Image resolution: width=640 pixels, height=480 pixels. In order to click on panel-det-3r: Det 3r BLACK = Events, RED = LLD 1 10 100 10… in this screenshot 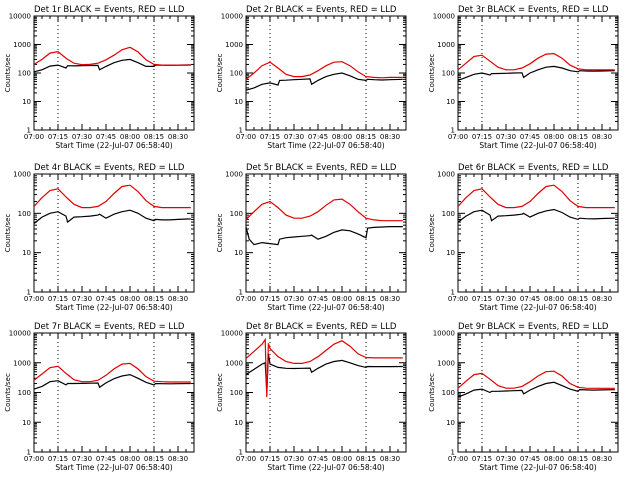, I will do `click(523, 77)`.